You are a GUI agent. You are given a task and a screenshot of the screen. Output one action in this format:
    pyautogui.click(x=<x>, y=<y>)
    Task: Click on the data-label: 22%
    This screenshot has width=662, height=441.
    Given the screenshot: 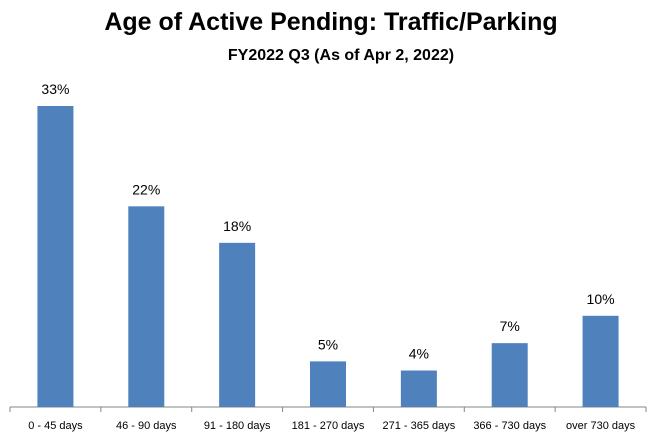 What is the action you would take?
    pyautogui.click(x=146, y=189)
    